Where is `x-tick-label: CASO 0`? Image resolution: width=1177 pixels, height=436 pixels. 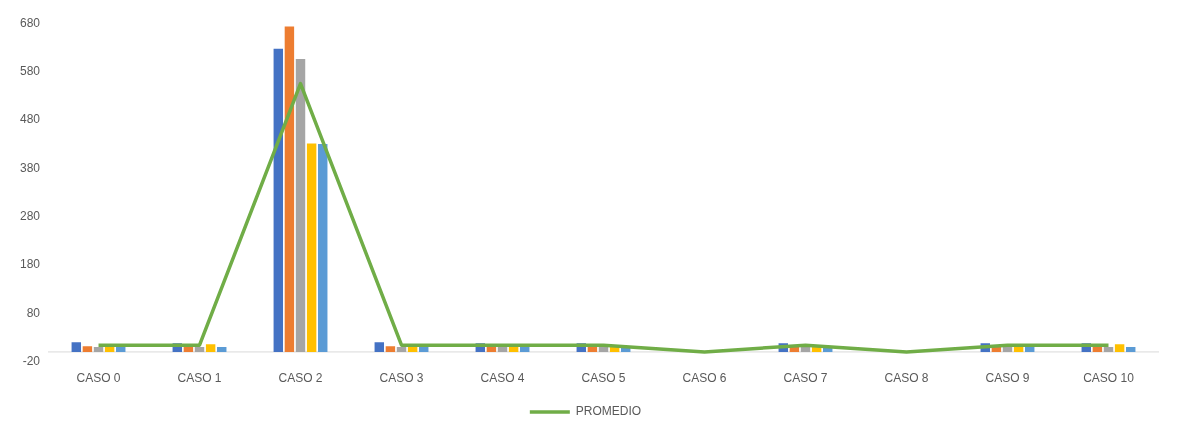
x-tick-label: CASO 0 is located at coordinates (98, 378).